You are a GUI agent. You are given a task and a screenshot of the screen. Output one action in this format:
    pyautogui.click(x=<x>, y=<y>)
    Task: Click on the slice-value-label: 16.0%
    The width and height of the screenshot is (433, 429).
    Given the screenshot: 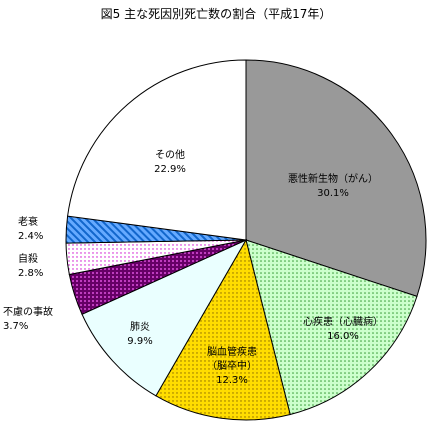 What is the action you would take?
    pyautogui.click(x=343, y=336)
    